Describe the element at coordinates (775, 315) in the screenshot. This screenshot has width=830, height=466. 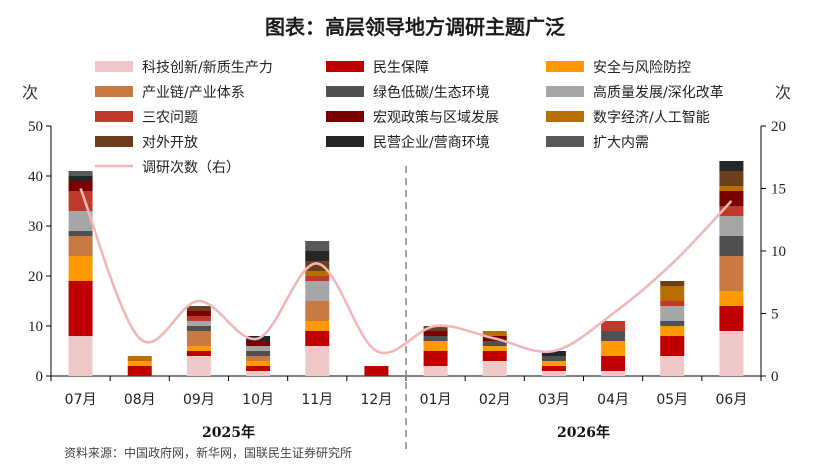
I see `right-tick-label: 5` at that location.